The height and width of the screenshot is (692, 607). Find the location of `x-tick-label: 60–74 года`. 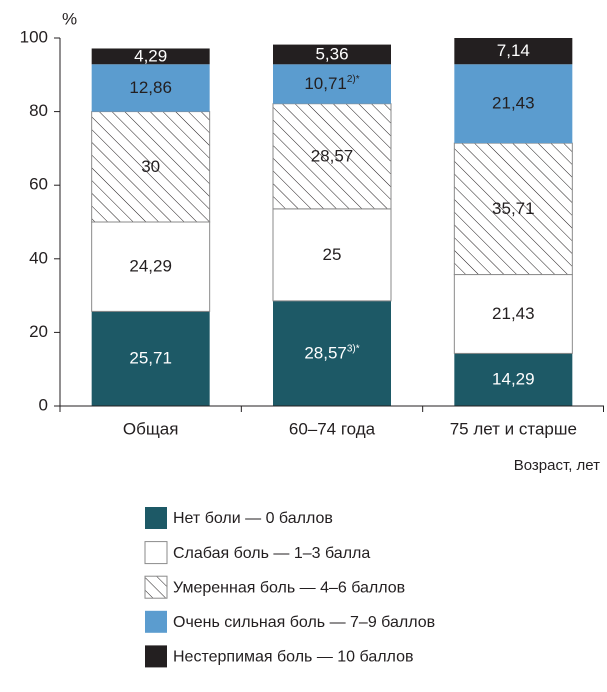

x-tick-label: 60–74 года is located at coordinates (332, 428).